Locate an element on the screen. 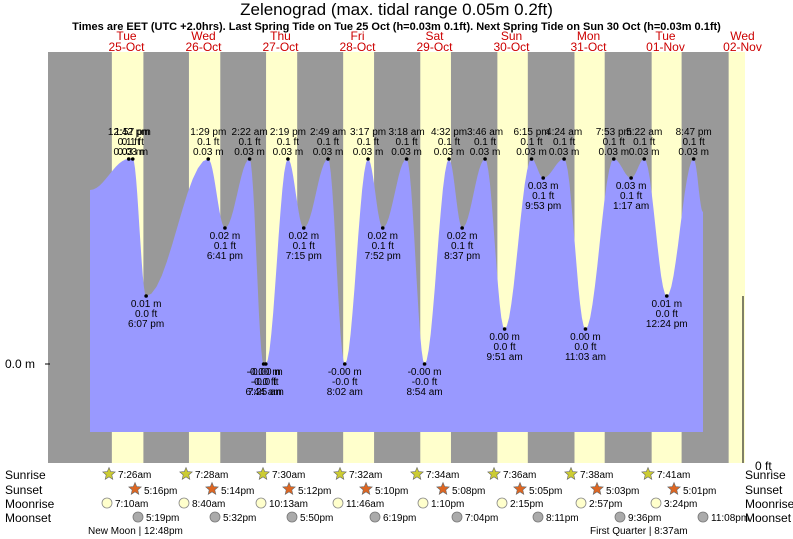 Image resolution: width=793 pixels, height=539 pixels. moonrise-time: 2:15pm is located at coordinates (526, 504).